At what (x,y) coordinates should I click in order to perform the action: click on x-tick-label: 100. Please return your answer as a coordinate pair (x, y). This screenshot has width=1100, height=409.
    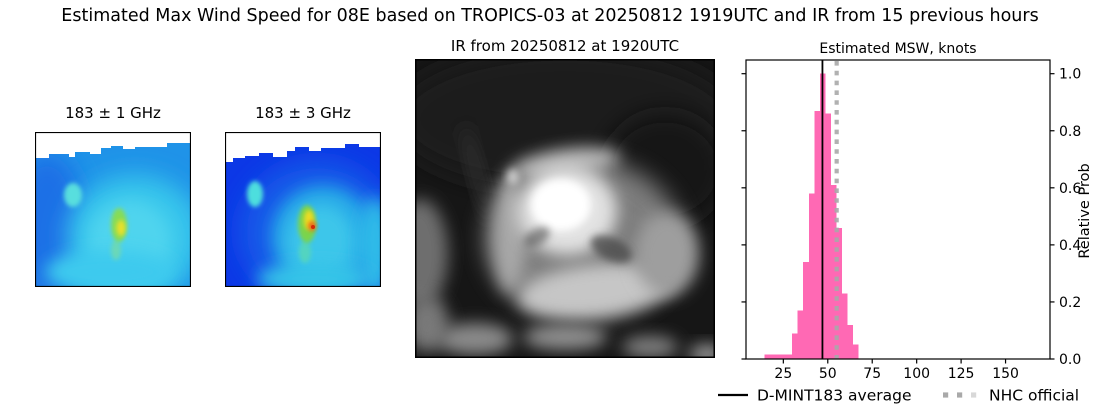
    Looking at the image, I should click on (916, 374).